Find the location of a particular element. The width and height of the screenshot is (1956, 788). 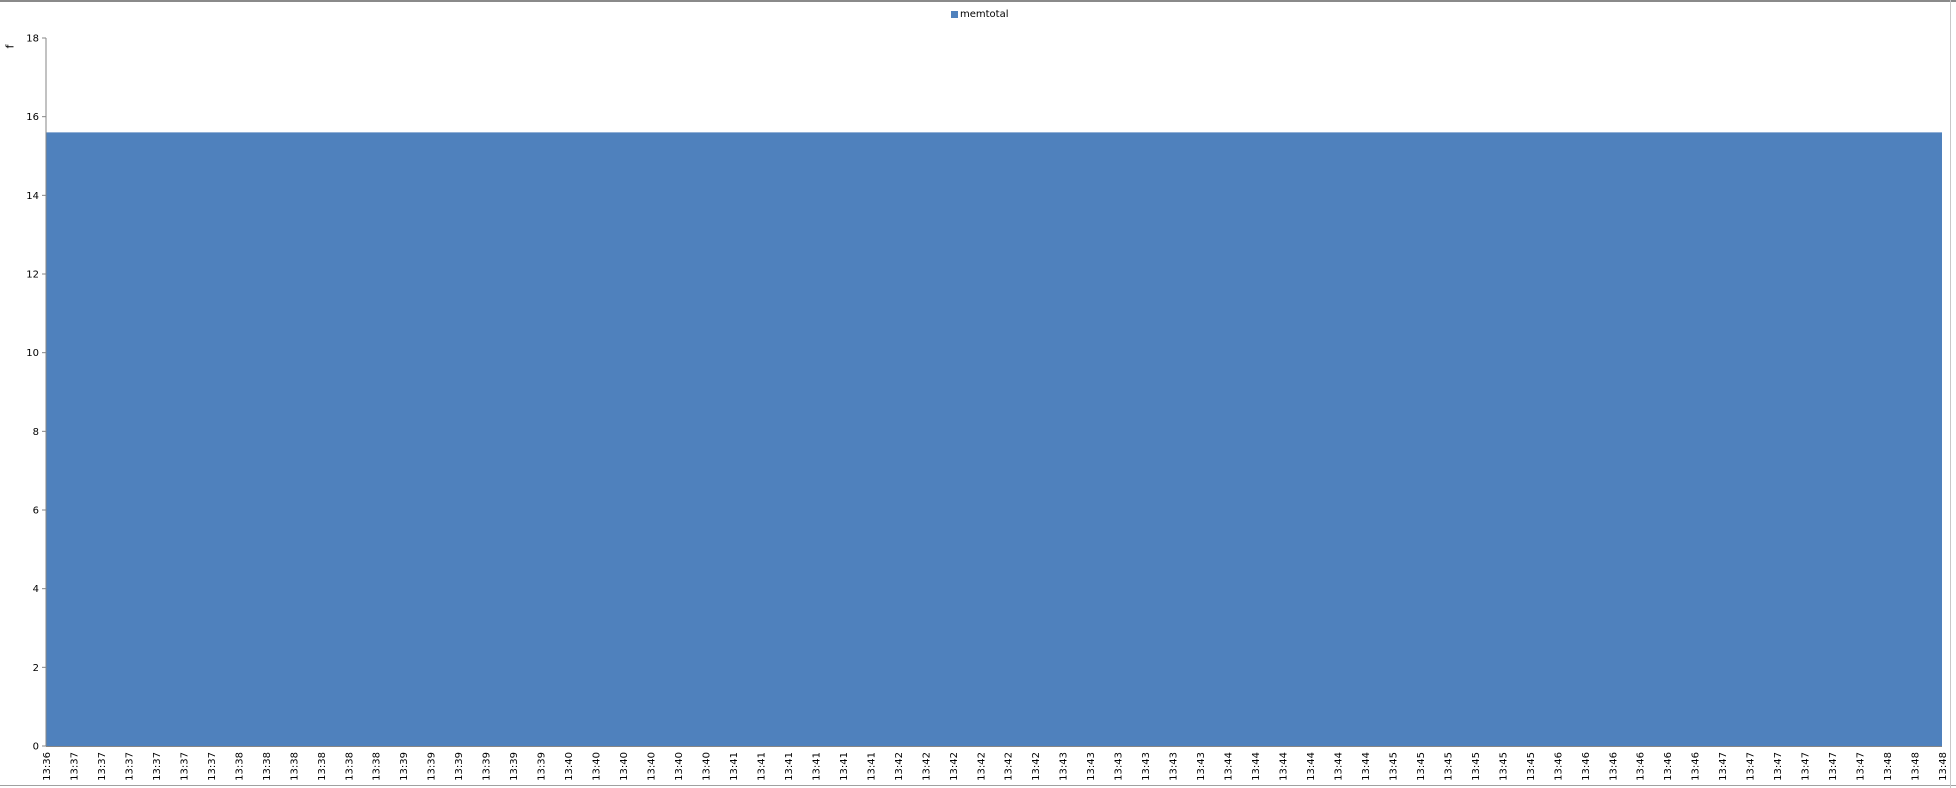

x-tick-label: 13:36 is located at coordinates (47, 766).